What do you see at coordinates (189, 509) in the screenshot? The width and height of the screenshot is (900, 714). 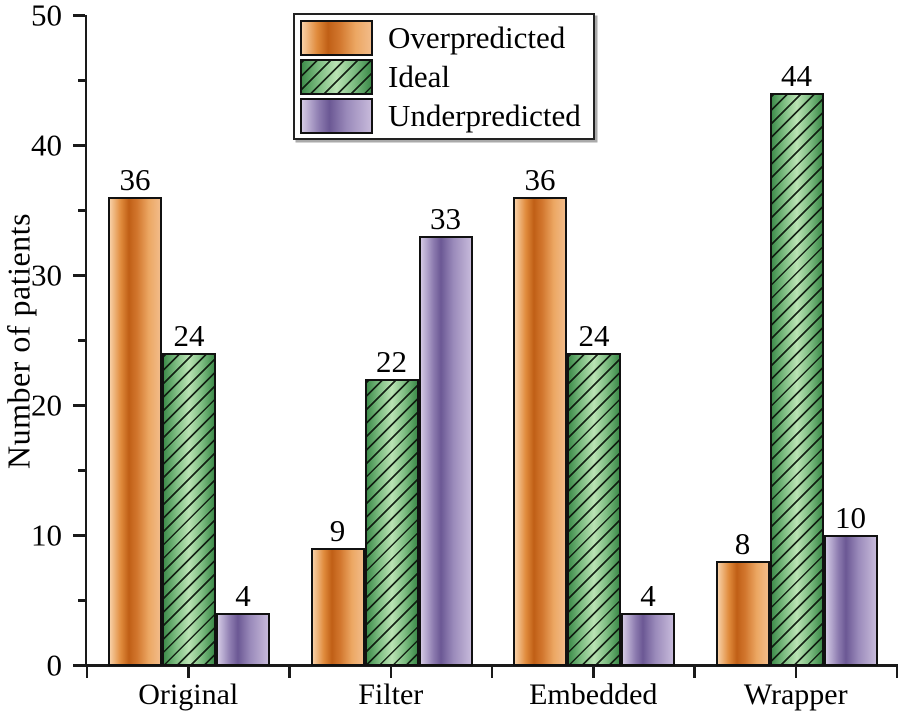 I see `bar-ideal-original` at bounding box center [189, 509].